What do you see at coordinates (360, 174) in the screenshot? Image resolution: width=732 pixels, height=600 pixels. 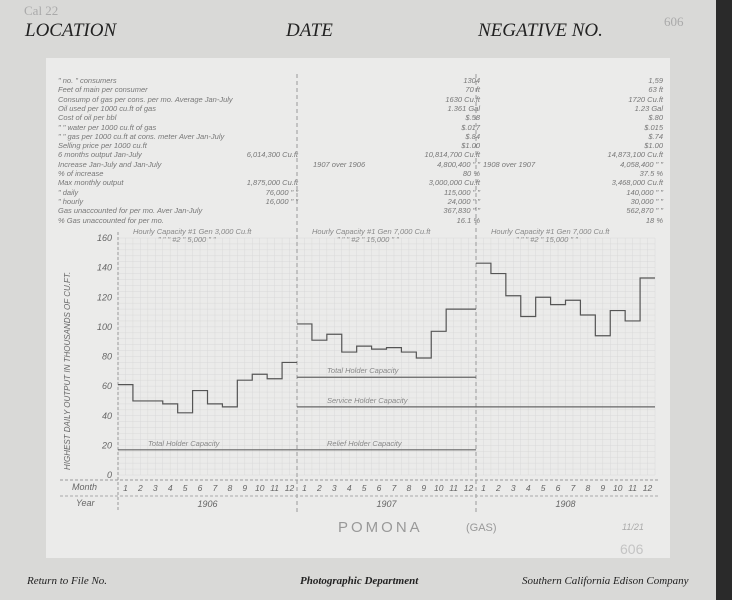 I see `table-row: % of increase 80 % 37.5 %` at bounding box center [360, 174].